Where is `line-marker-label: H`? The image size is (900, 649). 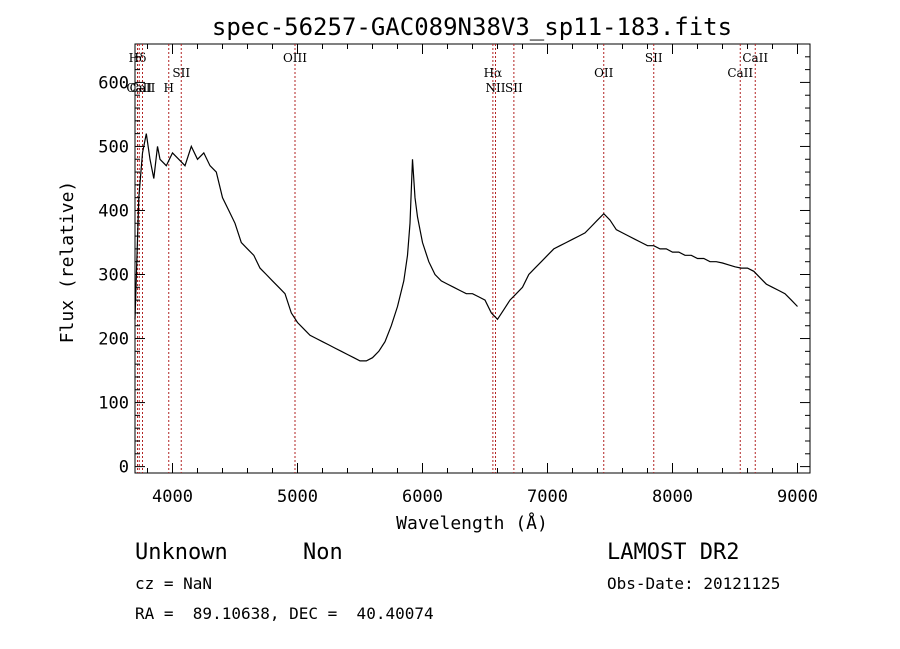
line-marker-label: H is located at coordinates (169, 88).